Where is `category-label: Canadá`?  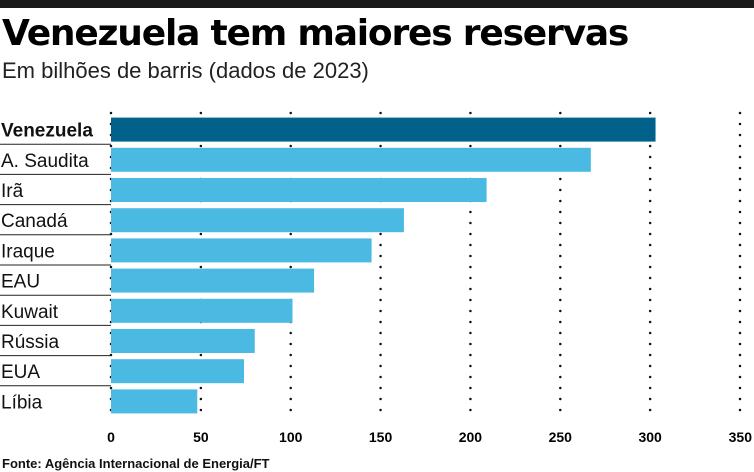
category-label: Canadá is located at coordinates (34, 221).